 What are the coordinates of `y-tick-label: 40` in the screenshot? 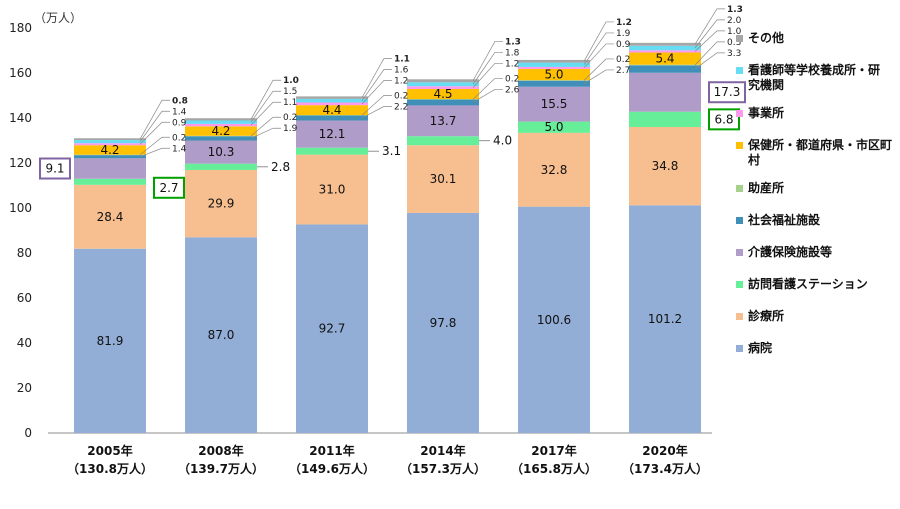 It's located at (24, 343).